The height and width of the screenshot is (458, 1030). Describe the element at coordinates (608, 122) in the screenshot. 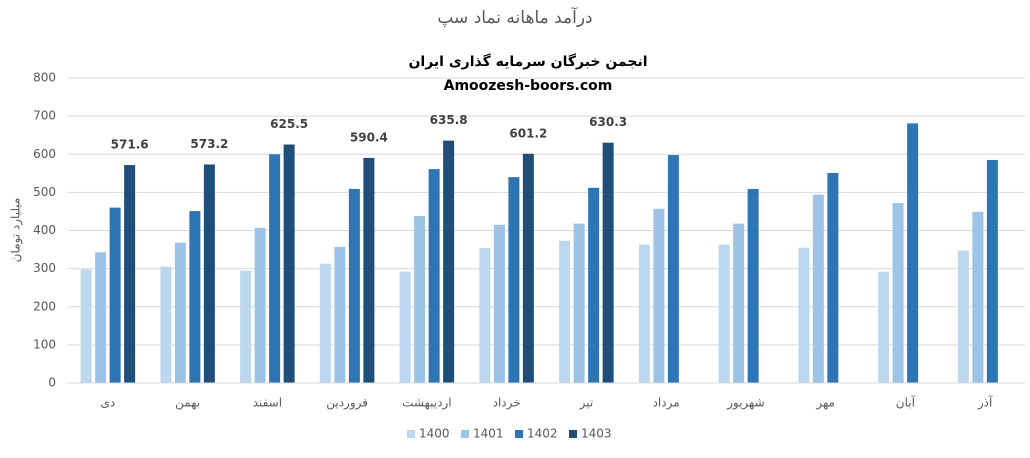

I see `data-label: 630.3` at that location.